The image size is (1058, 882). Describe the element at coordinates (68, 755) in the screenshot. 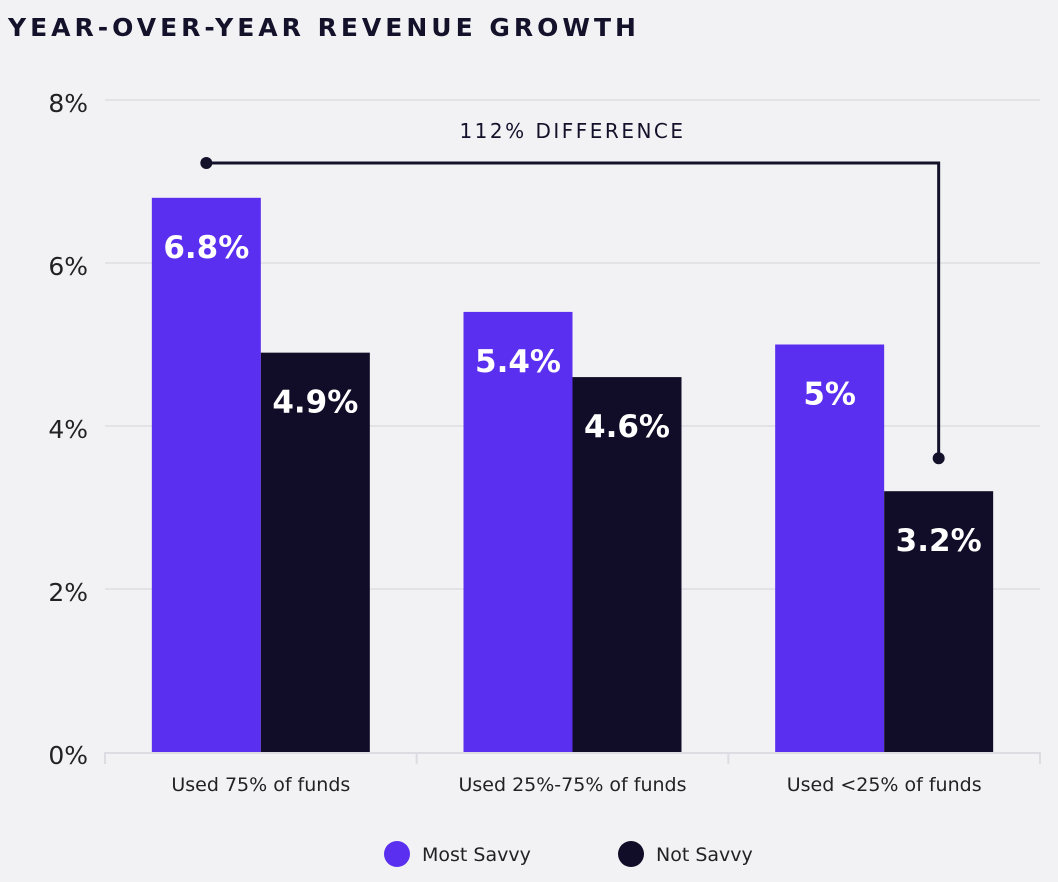

I see `y-tick-label: 0%` at that location.